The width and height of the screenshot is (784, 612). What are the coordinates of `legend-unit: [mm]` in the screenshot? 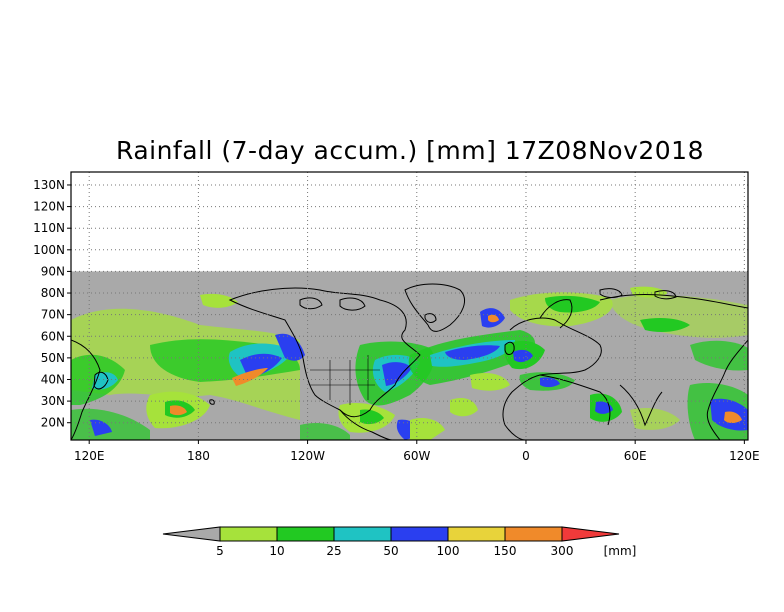 It's located at (620, 551).